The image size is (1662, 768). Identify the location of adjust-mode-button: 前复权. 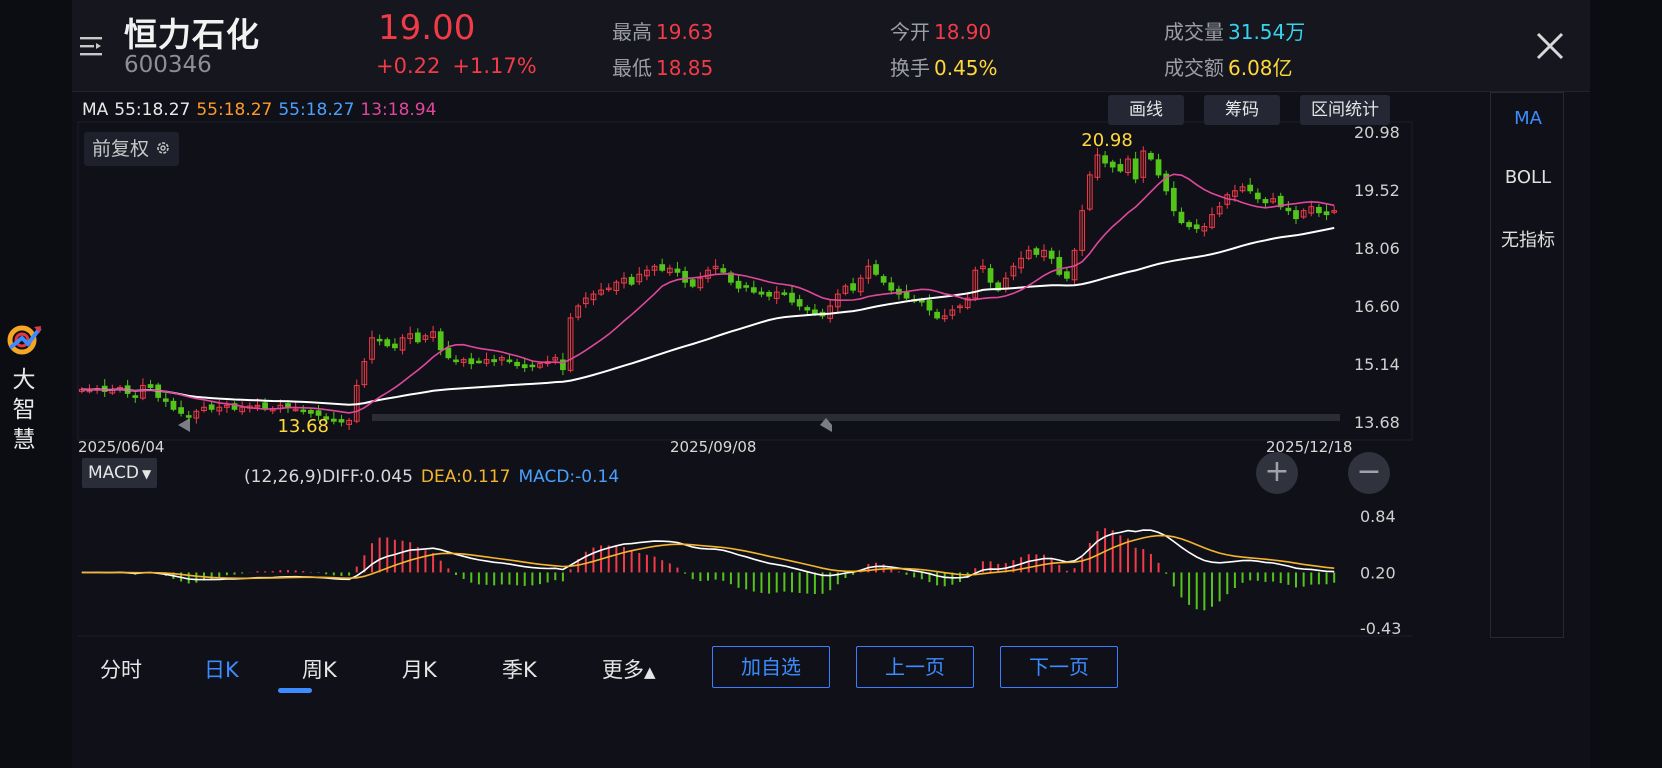
(132, 149).